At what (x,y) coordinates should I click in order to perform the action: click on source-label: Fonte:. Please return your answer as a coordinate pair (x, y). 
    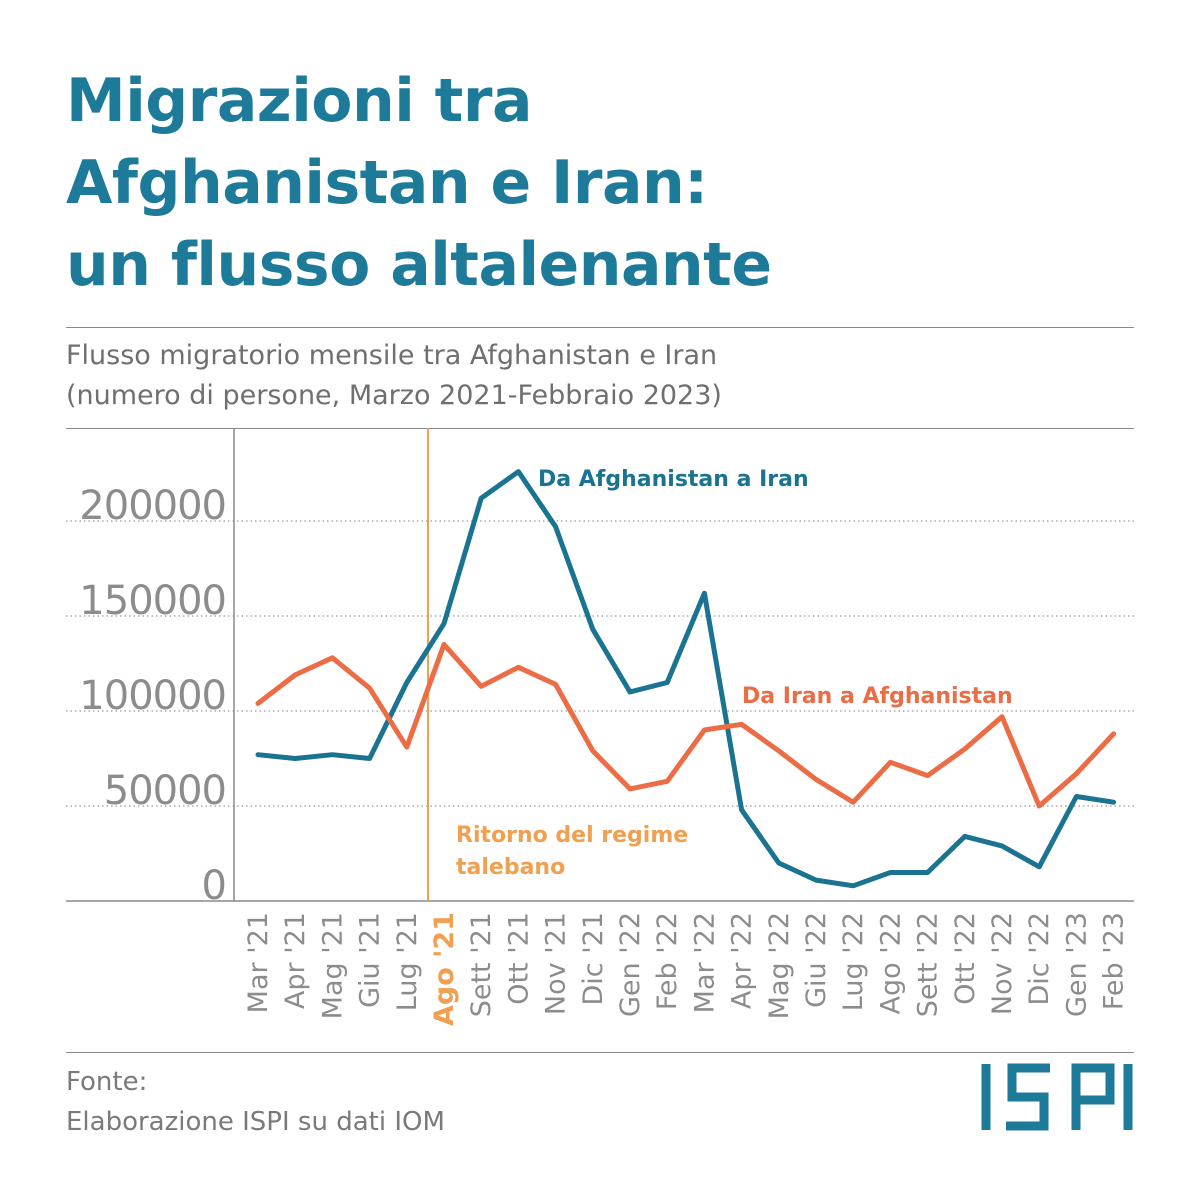
    Looking at the image, I should click on (107, 1082).